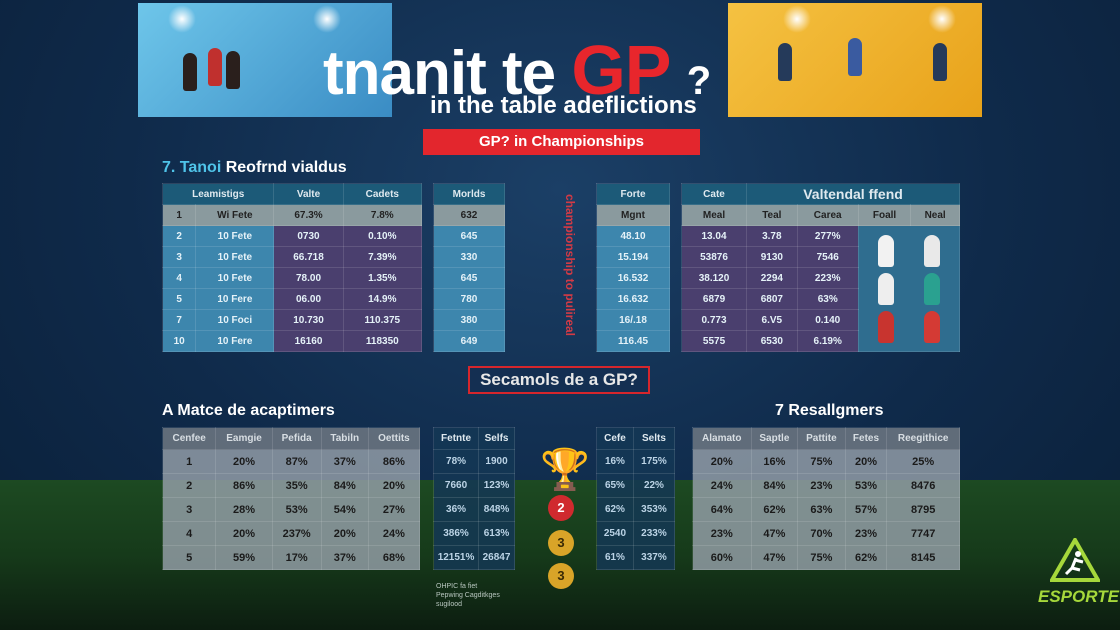  I want to click on table-cell: 10 Foci, so click(235, 320).